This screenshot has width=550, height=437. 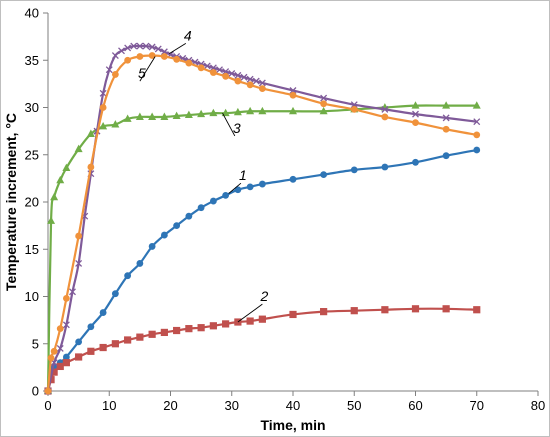 I want to click on y-tick-label: 20, so click(x=32, y=202).